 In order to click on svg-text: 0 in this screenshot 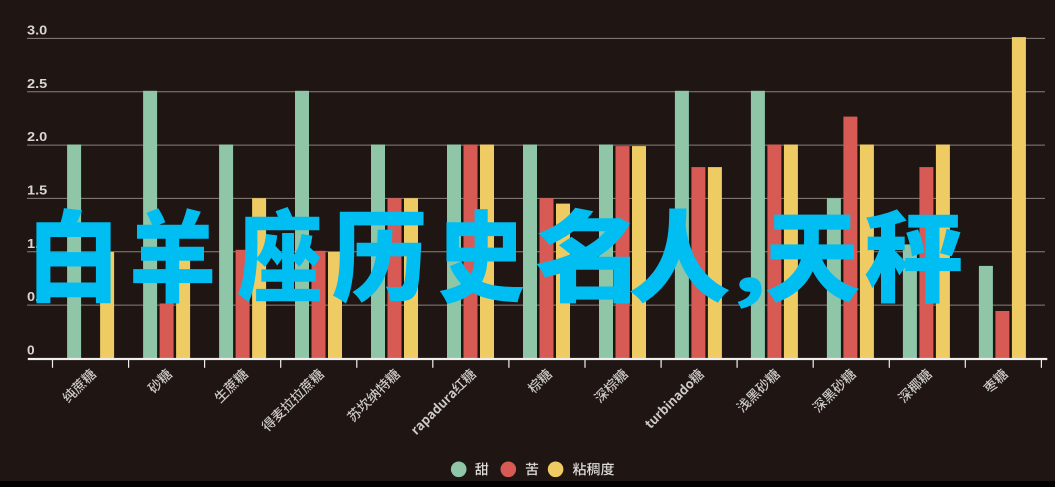, I will do `click(31, 350)`.